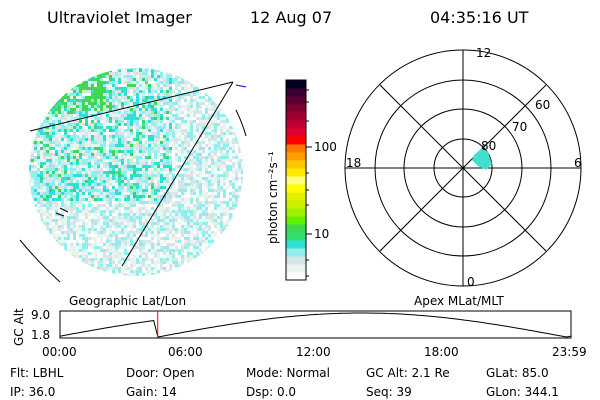 The height and width of the screenshot is (400, 600). I want to click on colorbar-frame, so click(296, 180).